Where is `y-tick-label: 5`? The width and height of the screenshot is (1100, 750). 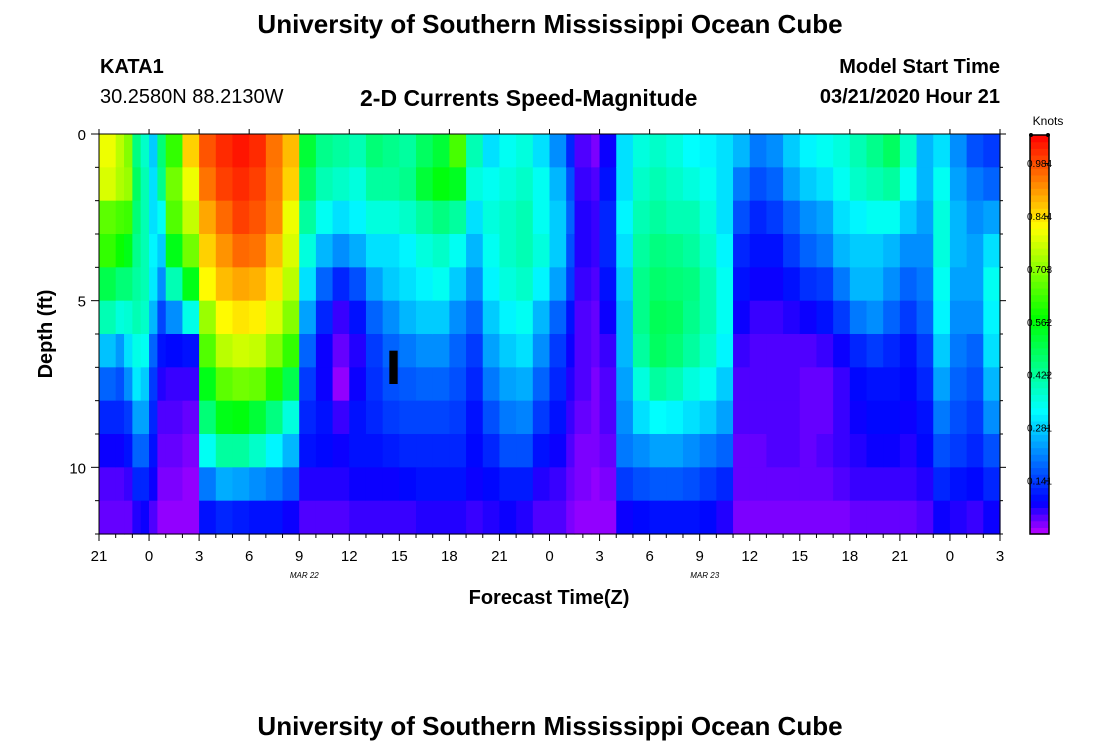 y-tick-label: 5 is located at coordinates (82, 302).